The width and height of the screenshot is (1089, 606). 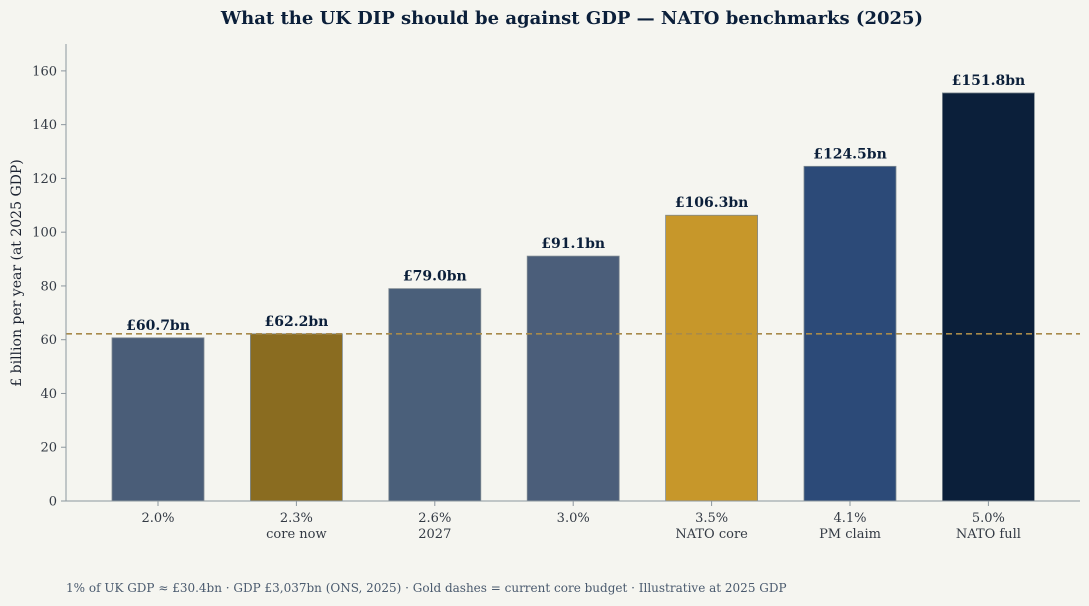 I want to click on x-tick-sublabel: NATO core, so click(x=711, y=534).